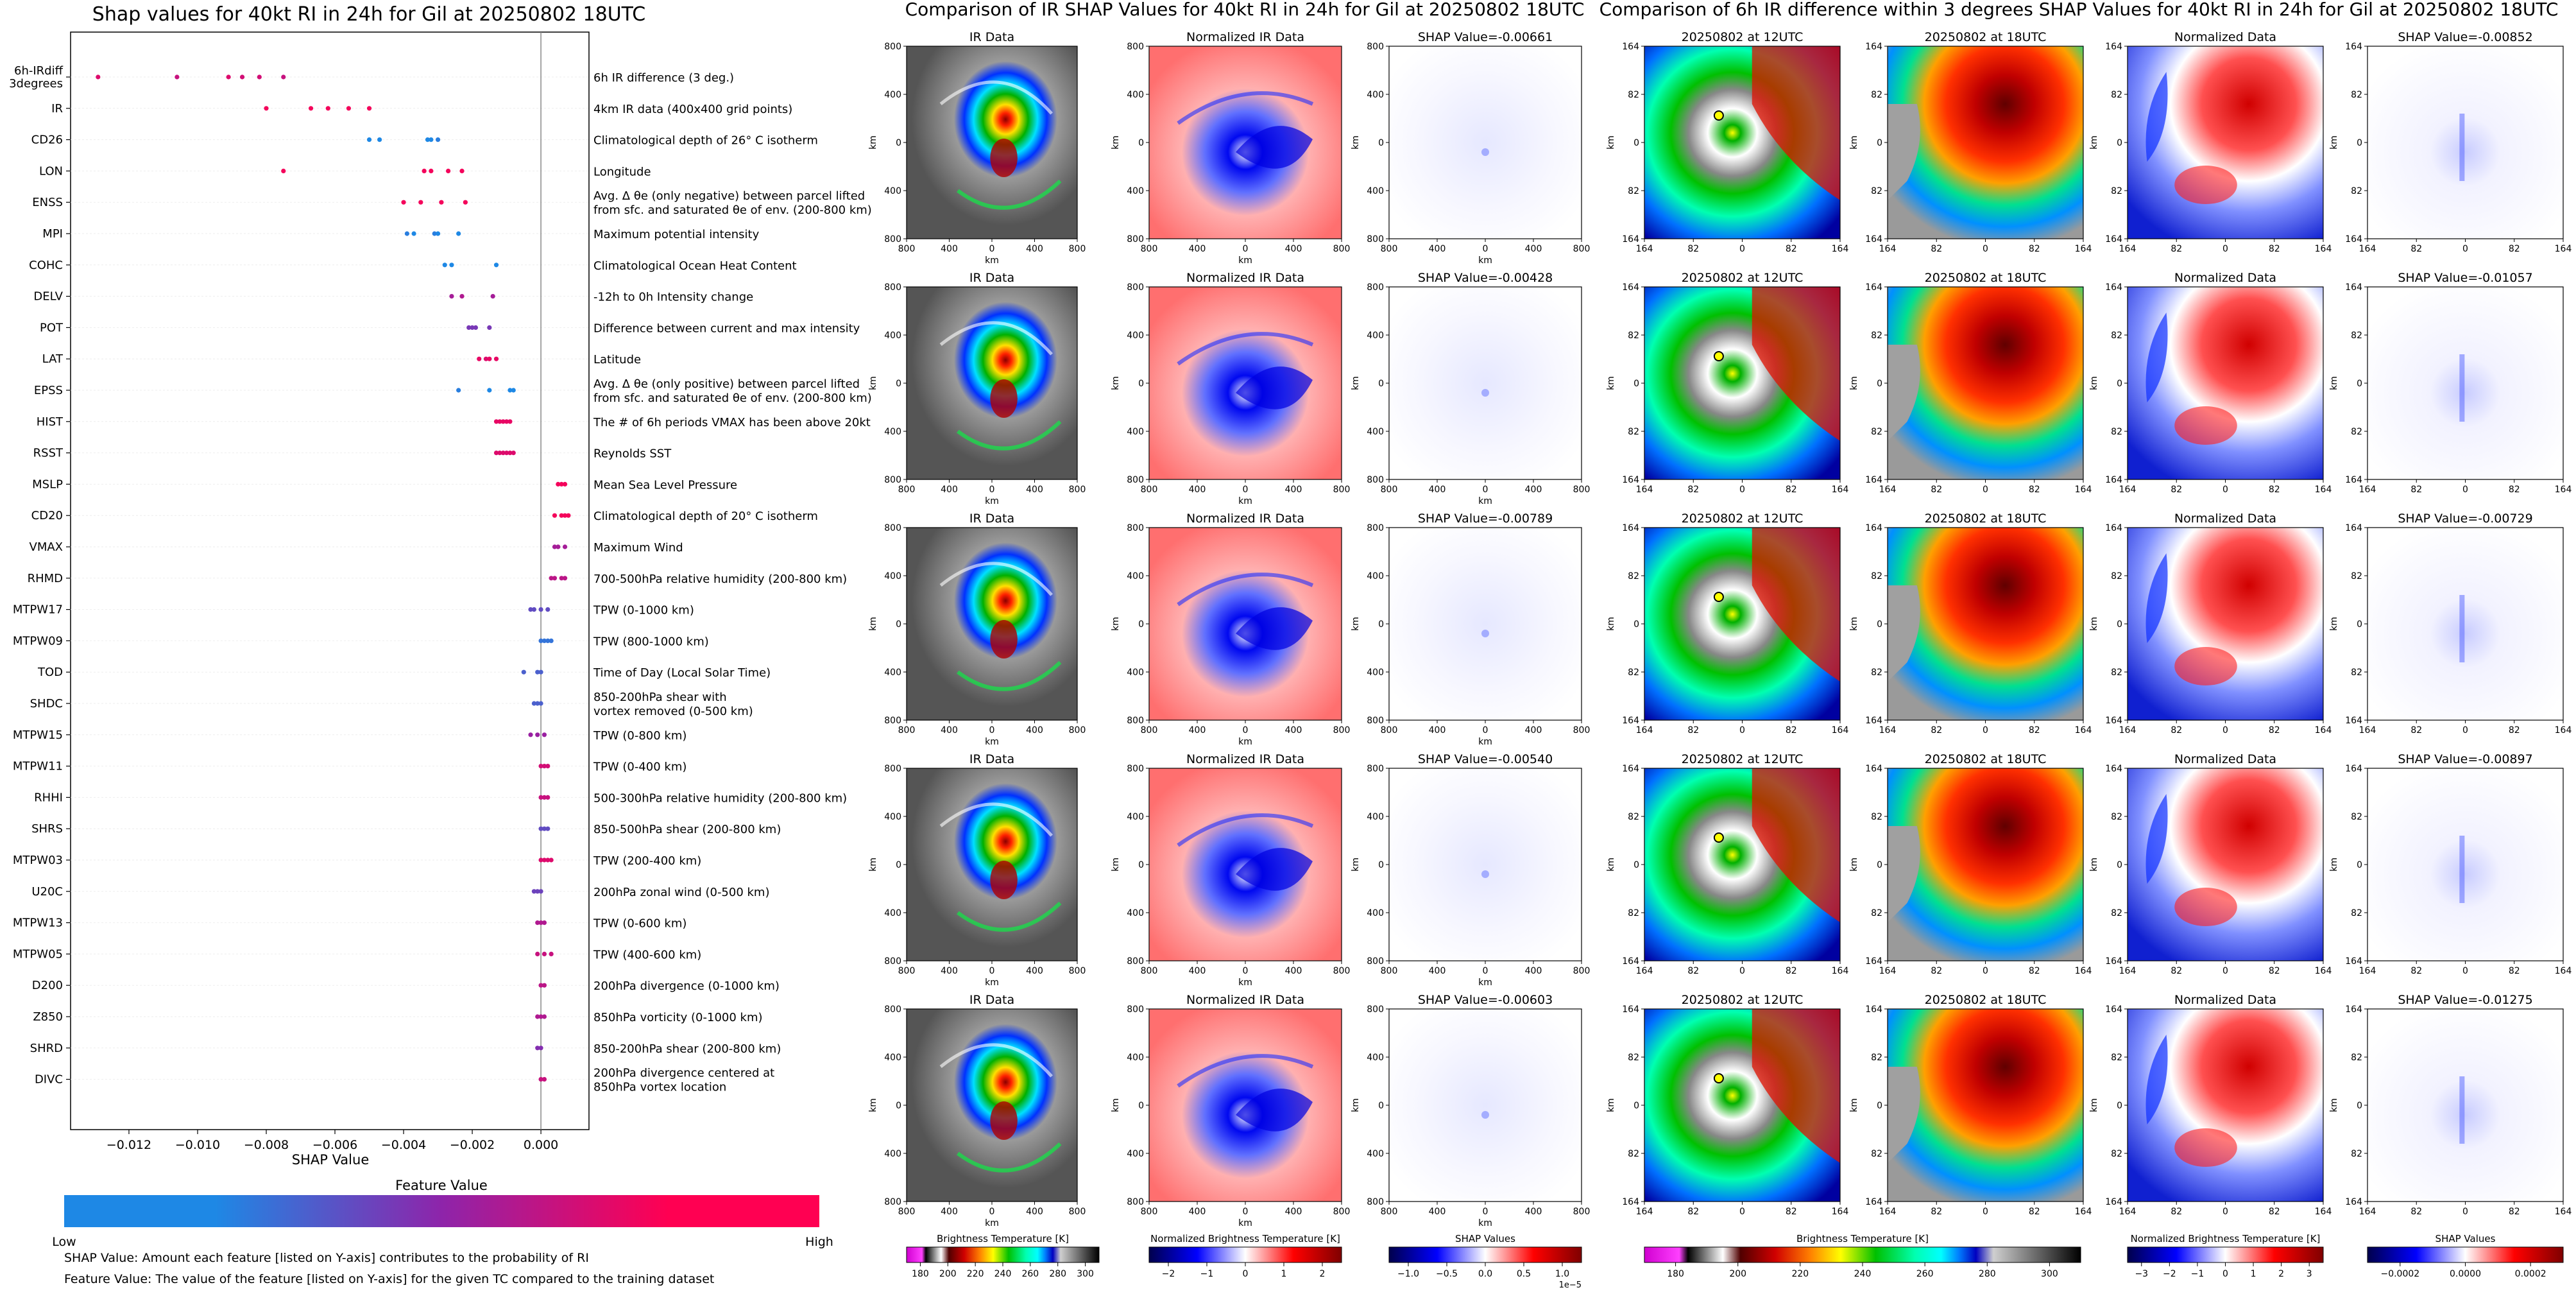 This screenshot has height=1292, width=2576. What do you see at coordinates (2225, 1274) in the screenshot?
I see `colorbar-tick-label: 0` at bounding box center [2225, 1274].